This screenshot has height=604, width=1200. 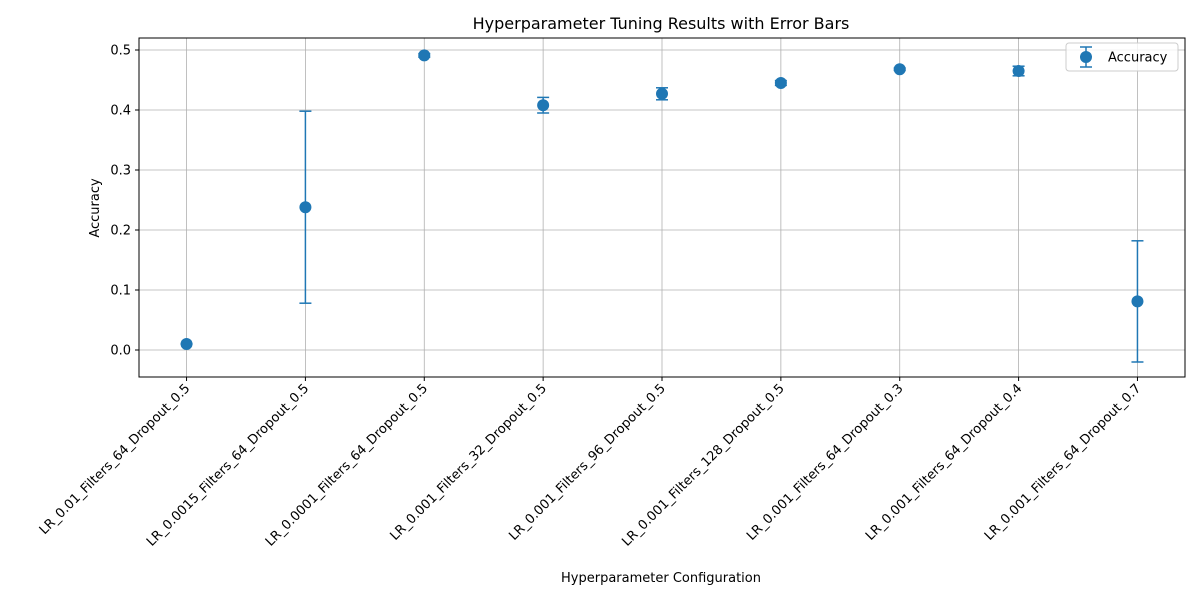 What do you see at coordinates (120, 111) in the screenshot?
I see `y-tick-label: 0.4` at bounding box center [120, 111].